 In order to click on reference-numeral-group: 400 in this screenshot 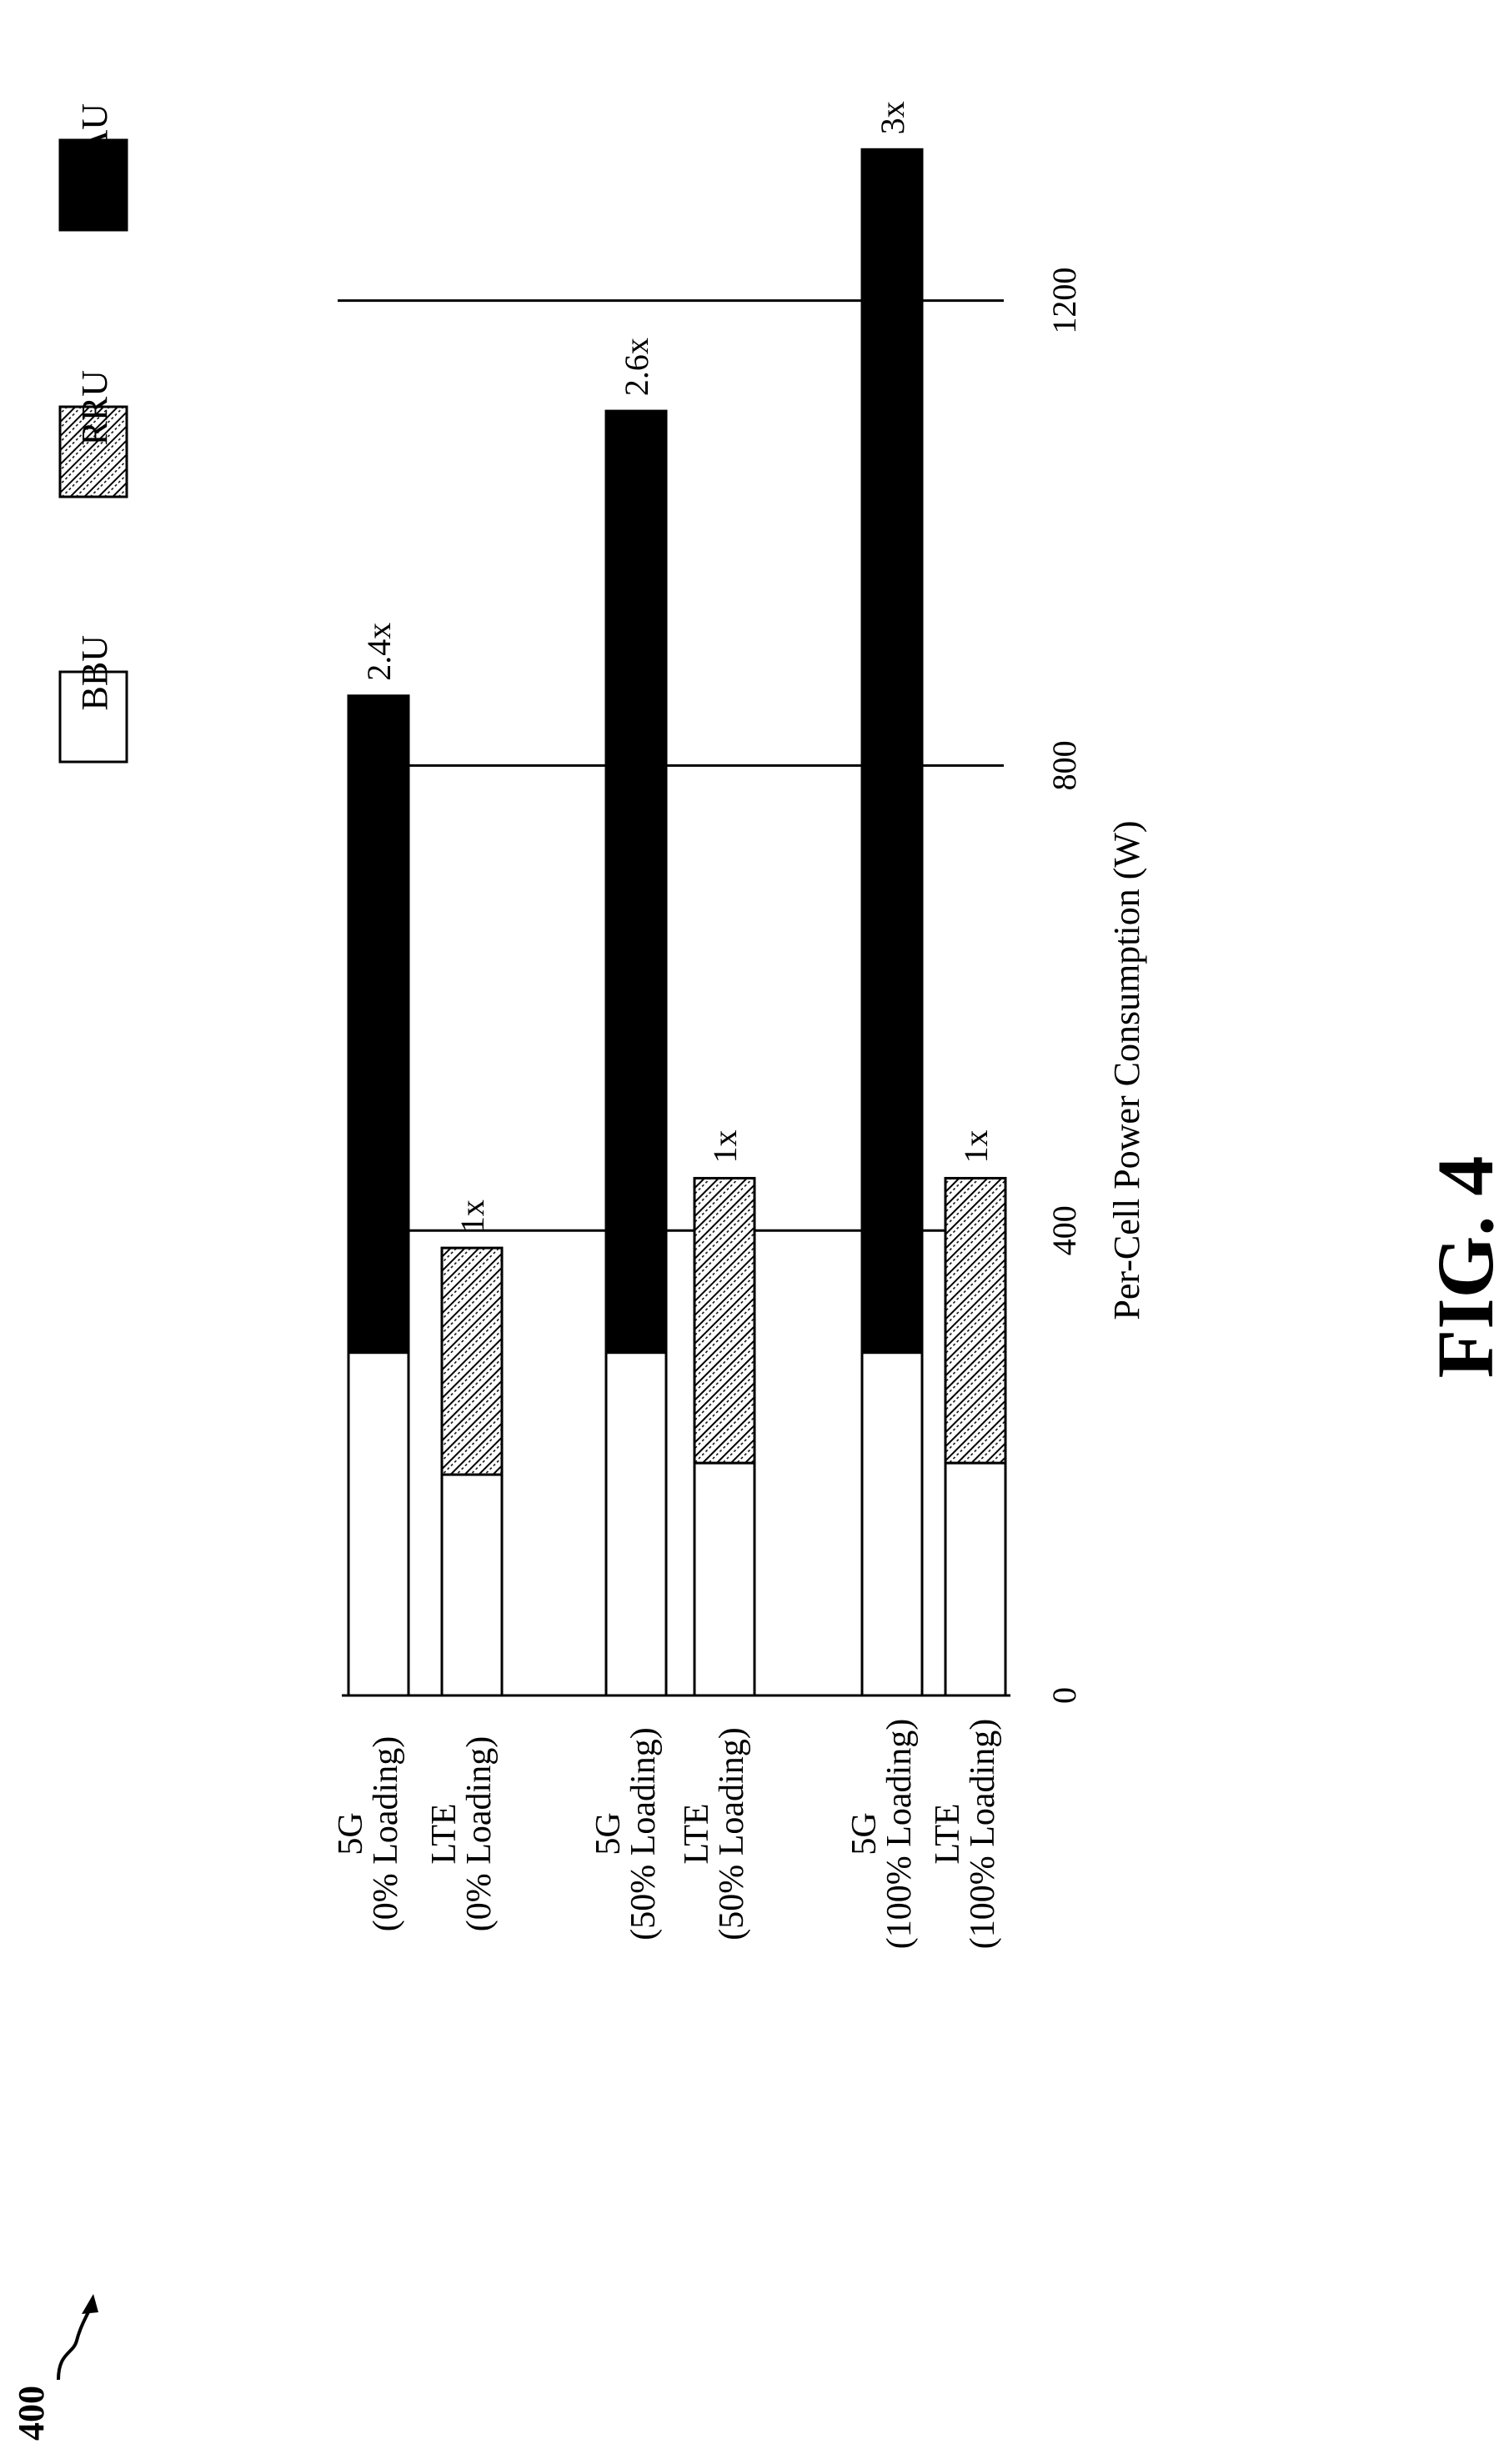, I will do `click(54, 2368)`.